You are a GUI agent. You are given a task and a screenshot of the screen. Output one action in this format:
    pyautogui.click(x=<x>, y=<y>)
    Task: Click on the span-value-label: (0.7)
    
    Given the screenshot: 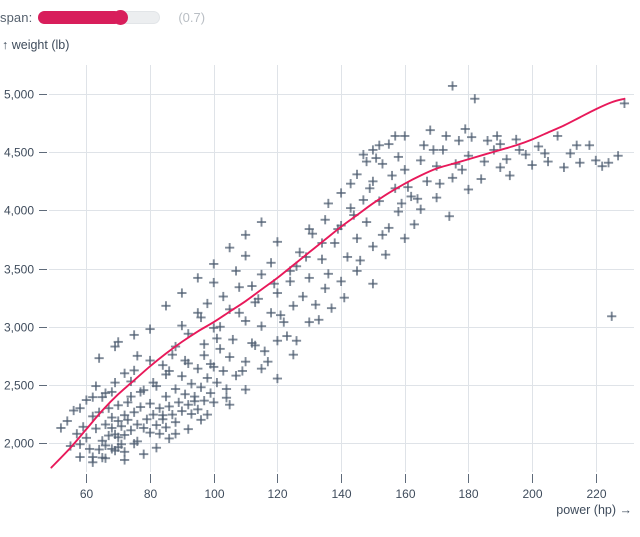 What is the action you would take?
    pyautogui.click(x=192, y=17)
    